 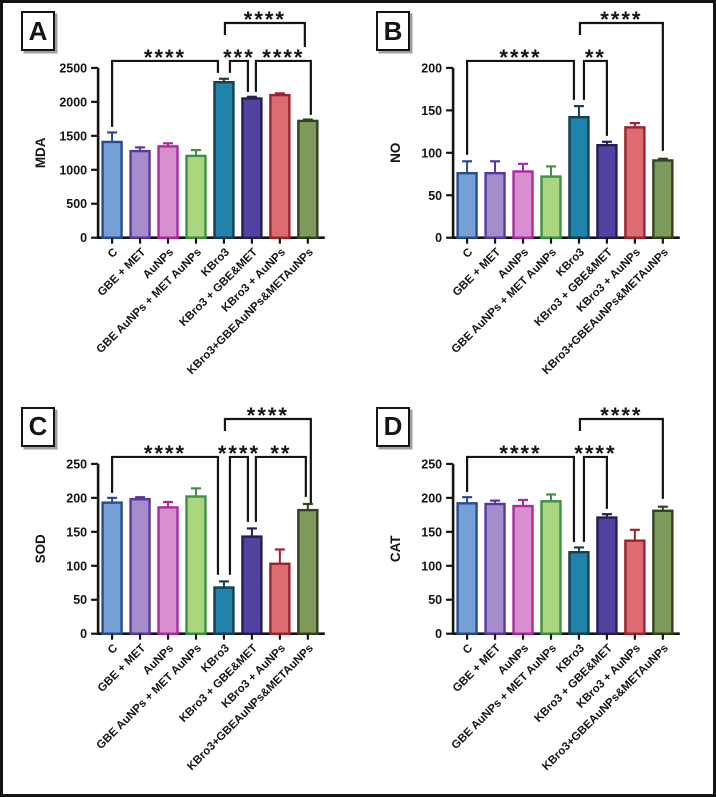 I want to click on y-tick-label: 2000, so click(x=73, y=102).